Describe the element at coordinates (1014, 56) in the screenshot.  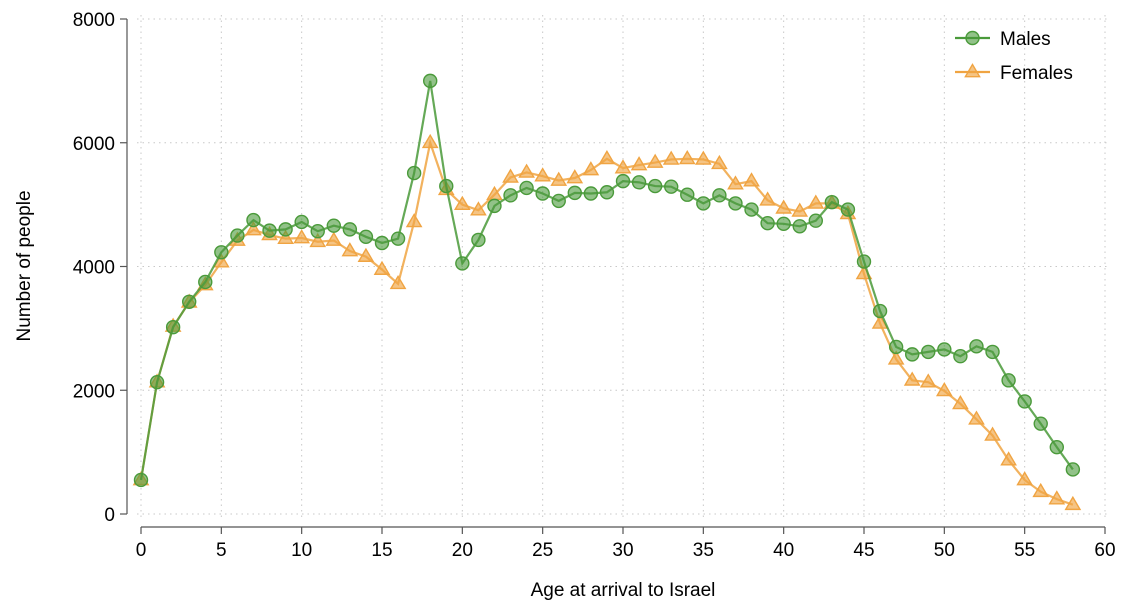
I see `legend: Males Females` at that location.